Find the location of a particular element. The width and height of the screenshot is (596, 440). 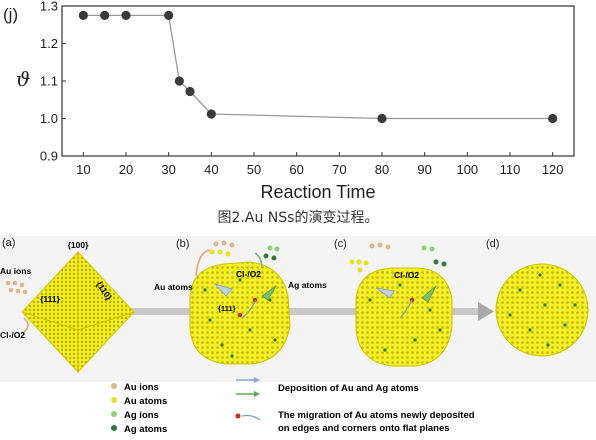

panel-label: (j) is located at coordinates (10, 14).